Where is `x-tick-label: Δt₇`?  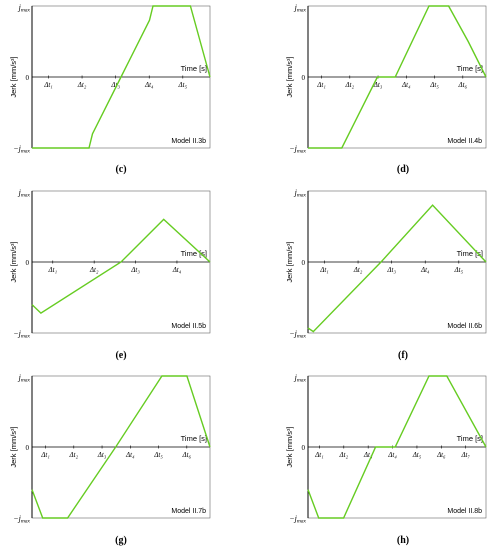 x-tick-label: Δt₇ is located at coordinates (465, 455).